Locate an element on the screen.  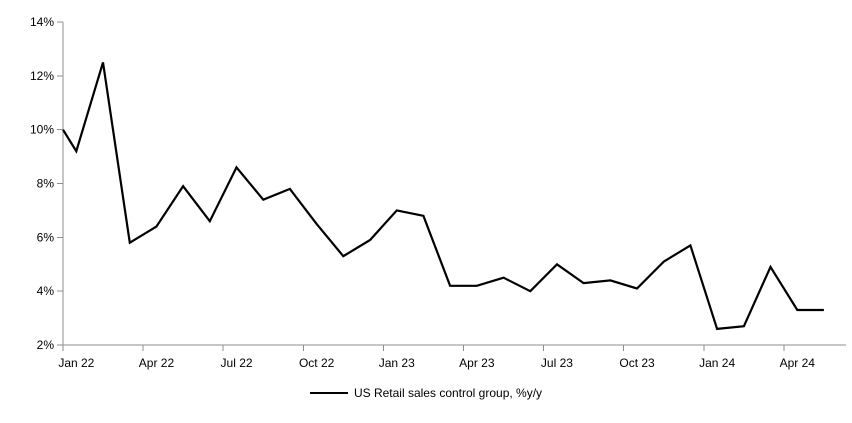
legend: US Retail sales control group, %y/y is located at coordinates (426, 393).